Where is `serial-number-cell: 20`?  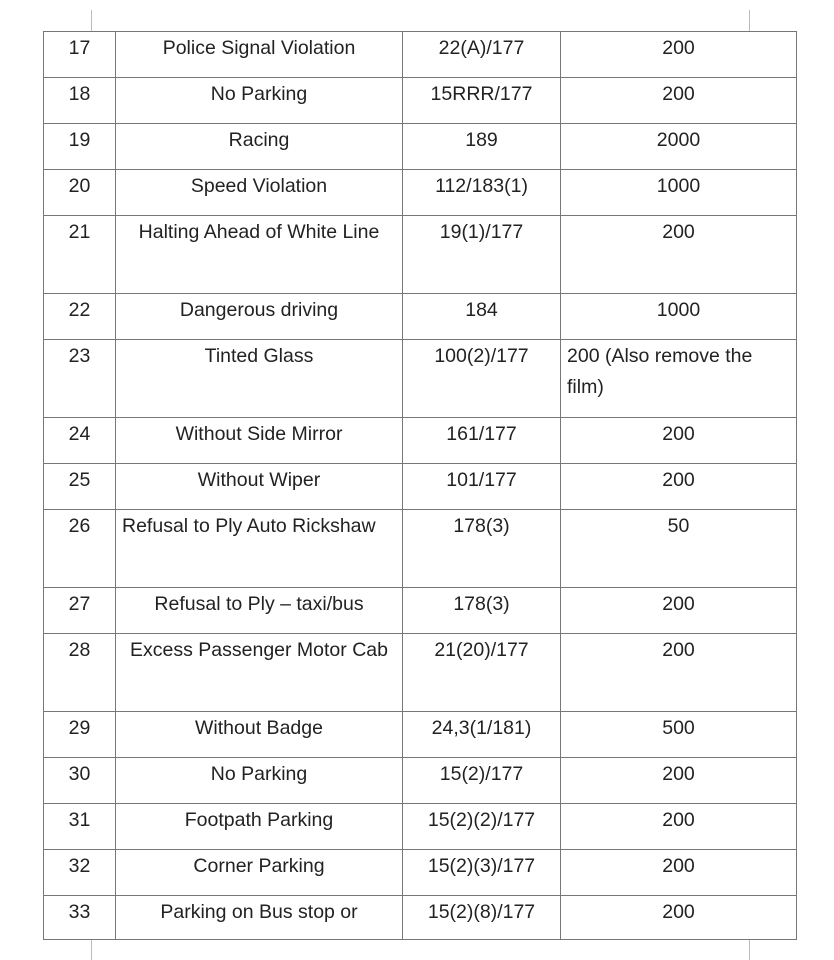
serial-number-cell: 20 is located at coordinates (79, 192).